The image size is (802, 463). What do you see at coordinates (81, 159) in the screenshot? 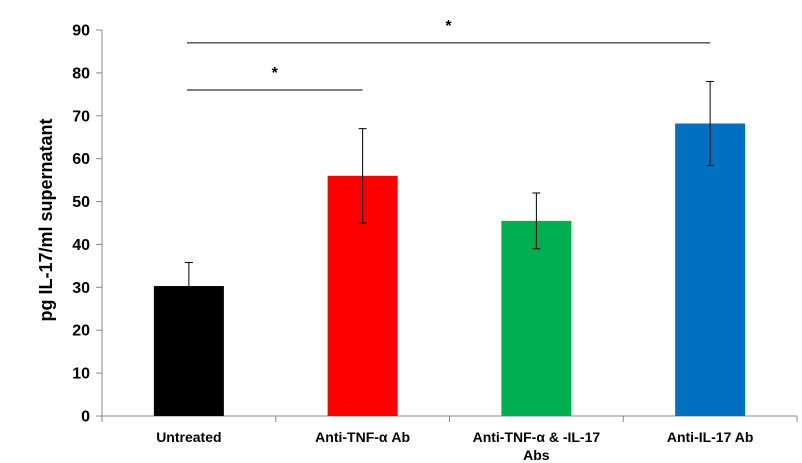
I see `y-tick-label: 60` at bounding box center [81, 159].